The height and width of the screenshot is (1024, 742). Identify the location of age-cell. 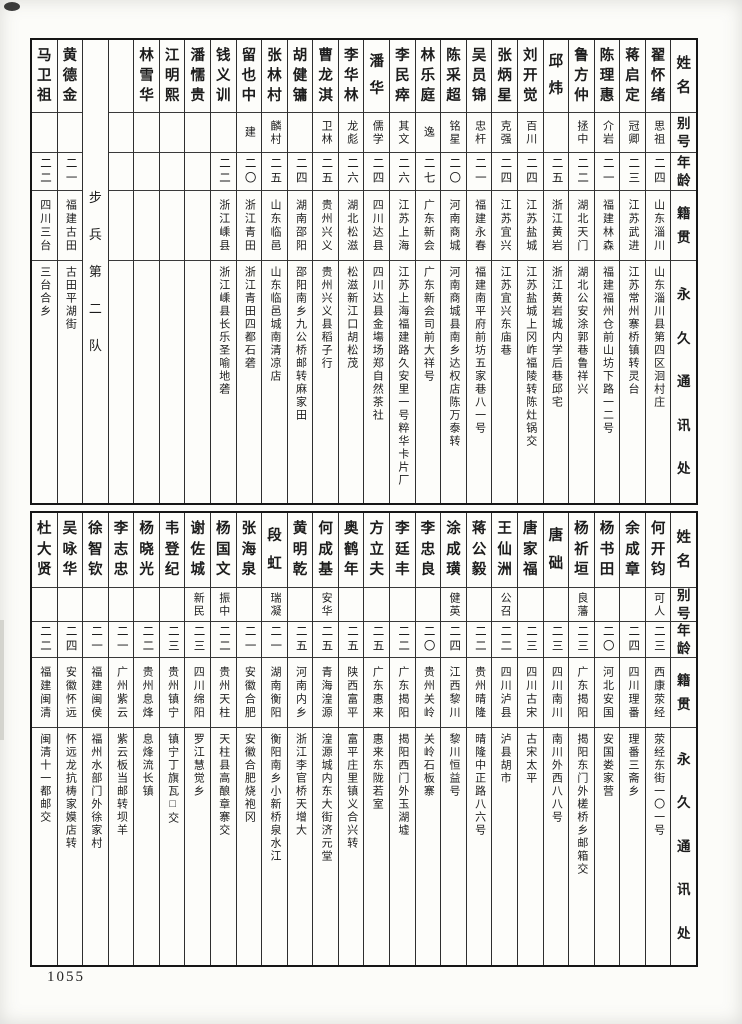
(198, 171).